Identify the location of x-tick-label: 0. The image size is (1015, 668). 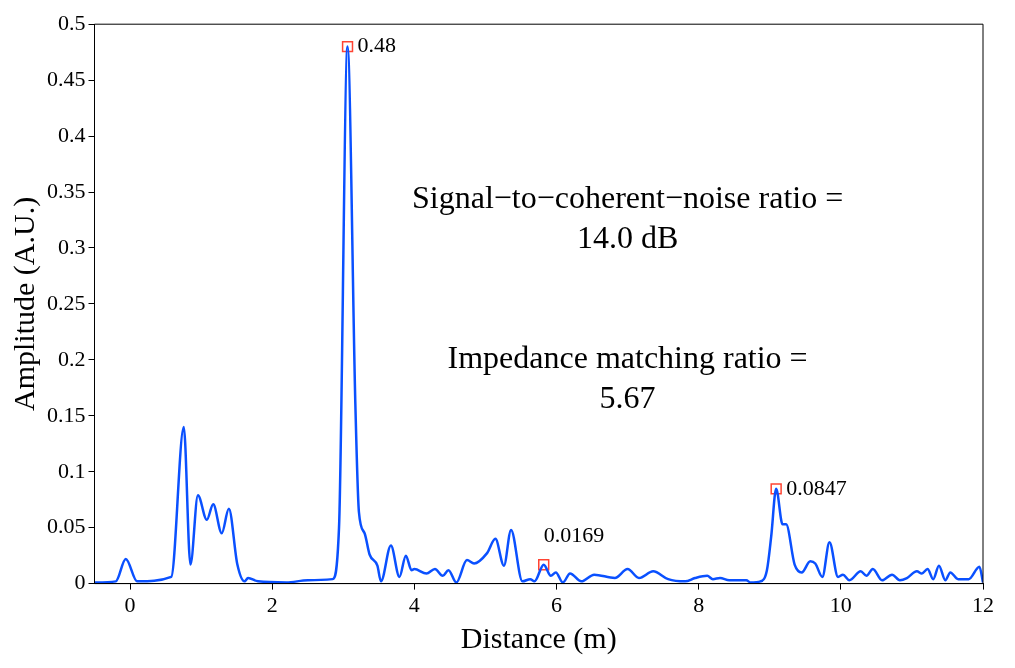
(130, 604).